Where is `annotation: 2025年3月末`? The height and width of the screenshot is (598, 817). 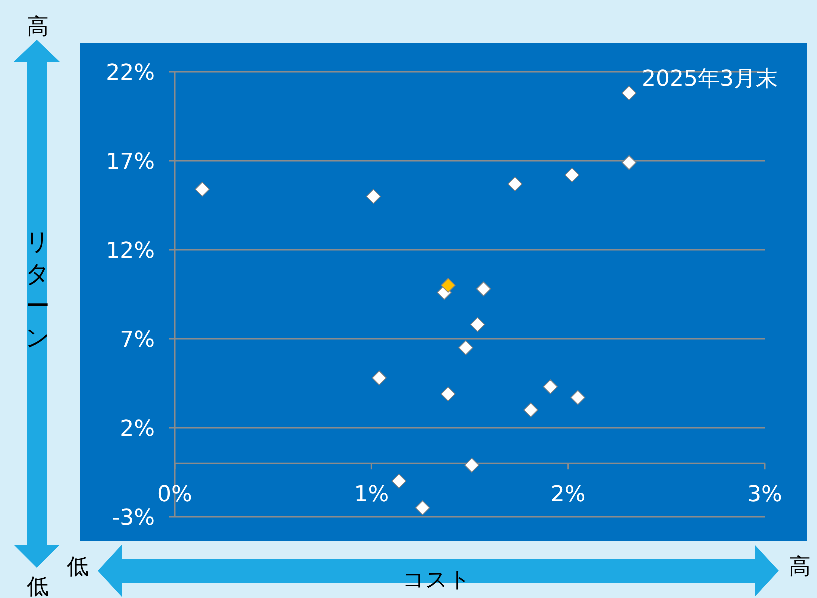 annotation: 2025年3月末 is located at coordinates (710, 79).